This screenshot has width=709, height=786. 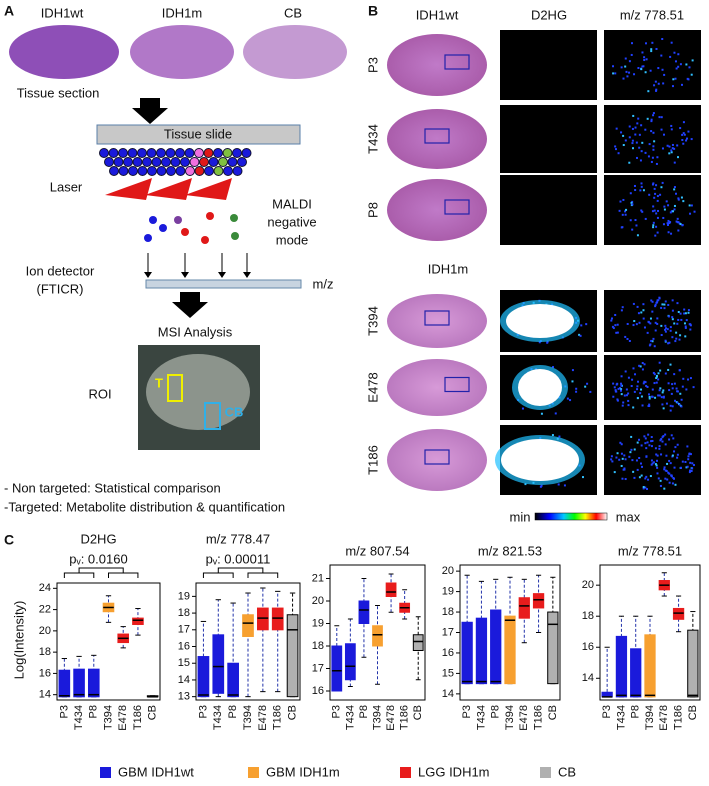 What do you see at coordinates (510, 550) in the screenshot?
I see `chart-title: m/z 821.53` at bounding box center [510, 550].